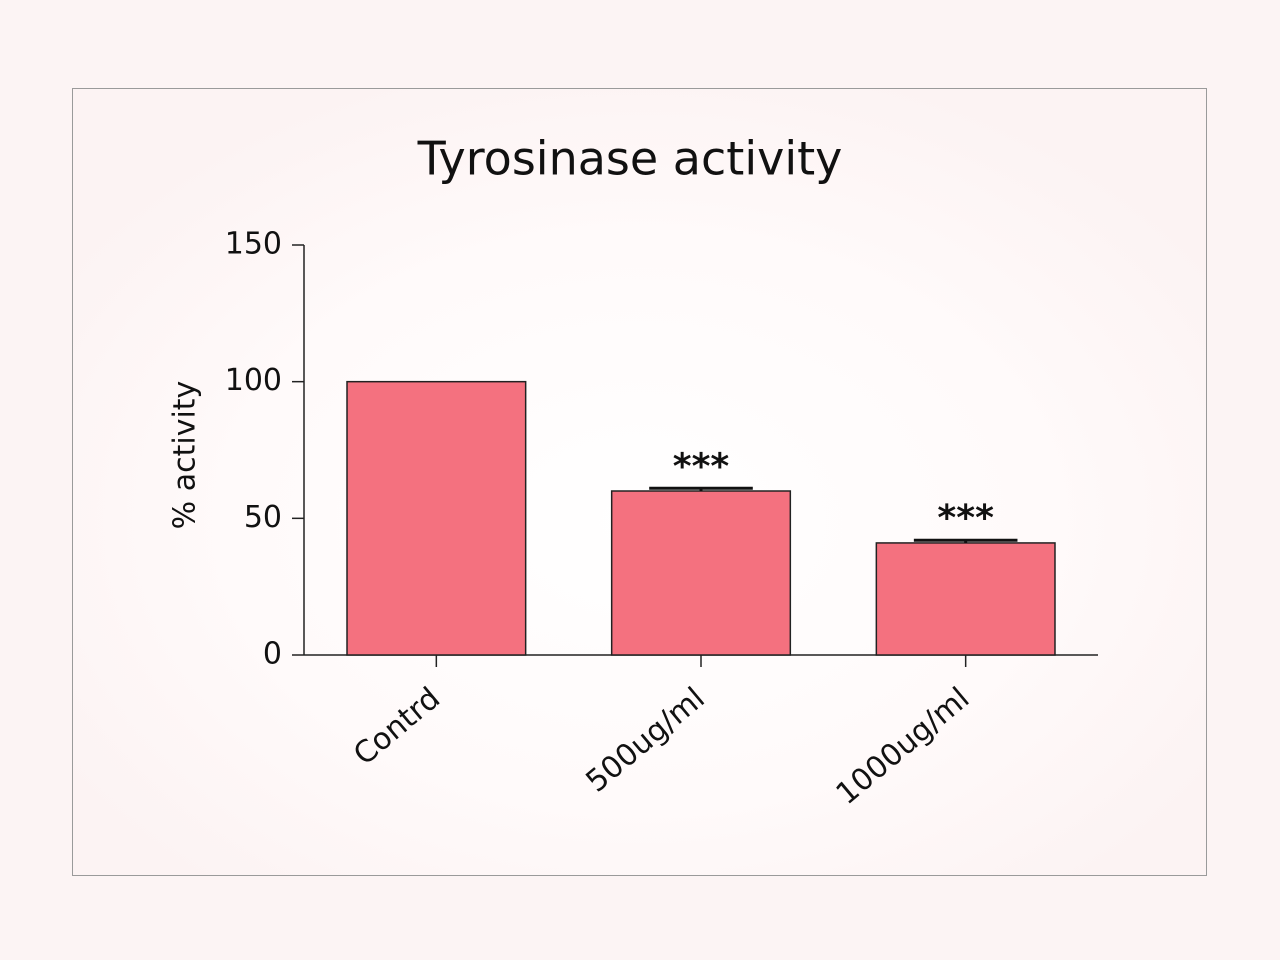 The image size is (1280, 960). What do you see at coordinates (272, 654) in the screenshot?
I see `y-tick-label: 0` at bounding box center [272, 654].